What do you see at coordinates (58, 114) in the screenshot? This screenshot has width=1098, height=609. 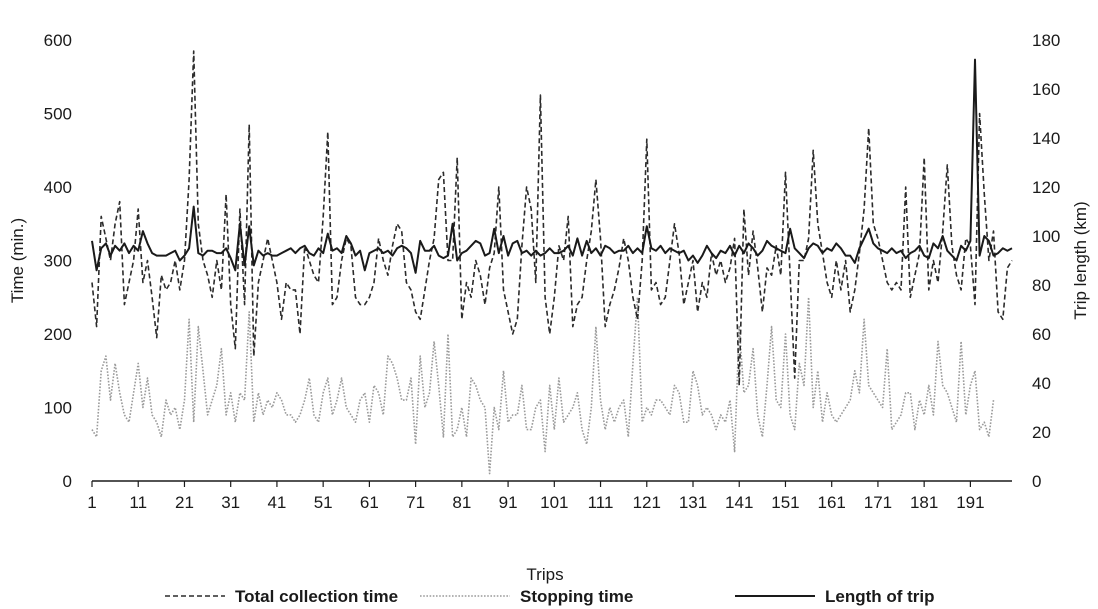 I see `y-tick-label: 500` at bounding box center [58, 114].